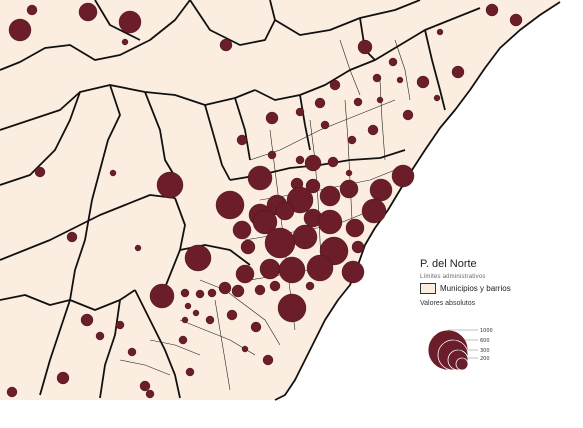 The width and height of the screenshot is (583, 428). What do you see at coordinates (428, 288) in the screenshot?
I see `boundary-swatch` at bounding box center [428, 288].